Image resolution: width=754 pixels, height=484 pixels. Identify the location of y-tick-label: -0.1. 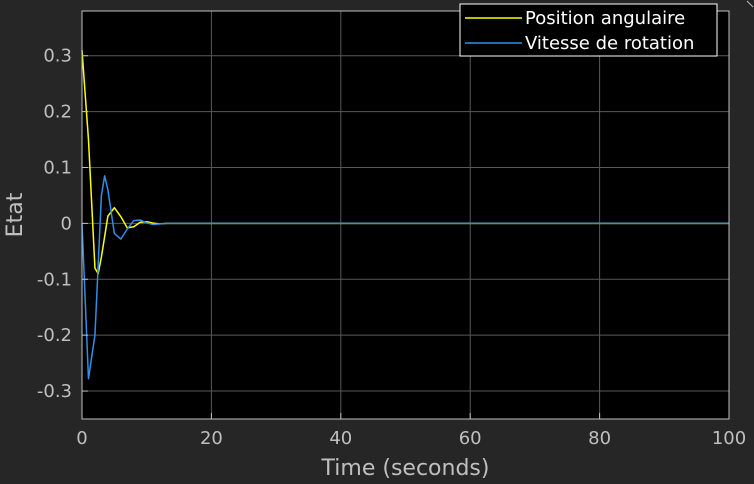
(54, 279).